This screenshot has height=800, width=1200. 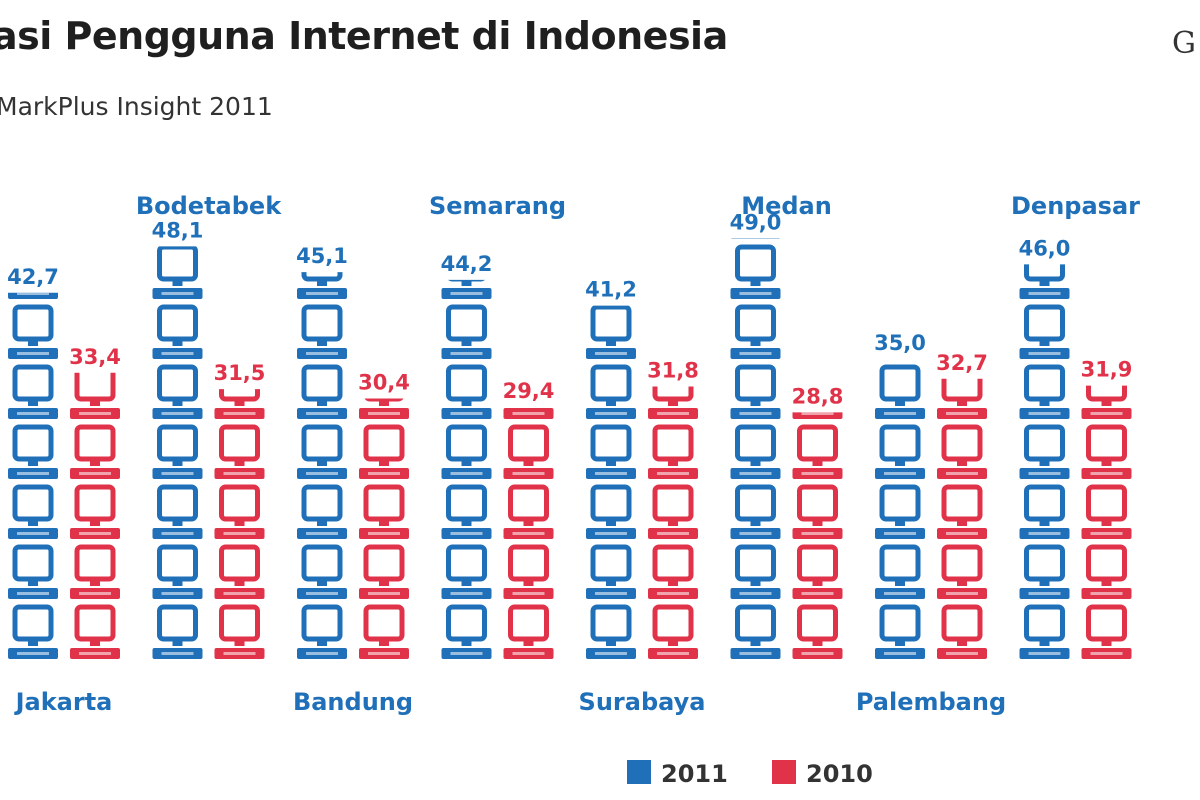 I want to click on value-label-bandung-2010: 30,4, so click(x=384, y=383).